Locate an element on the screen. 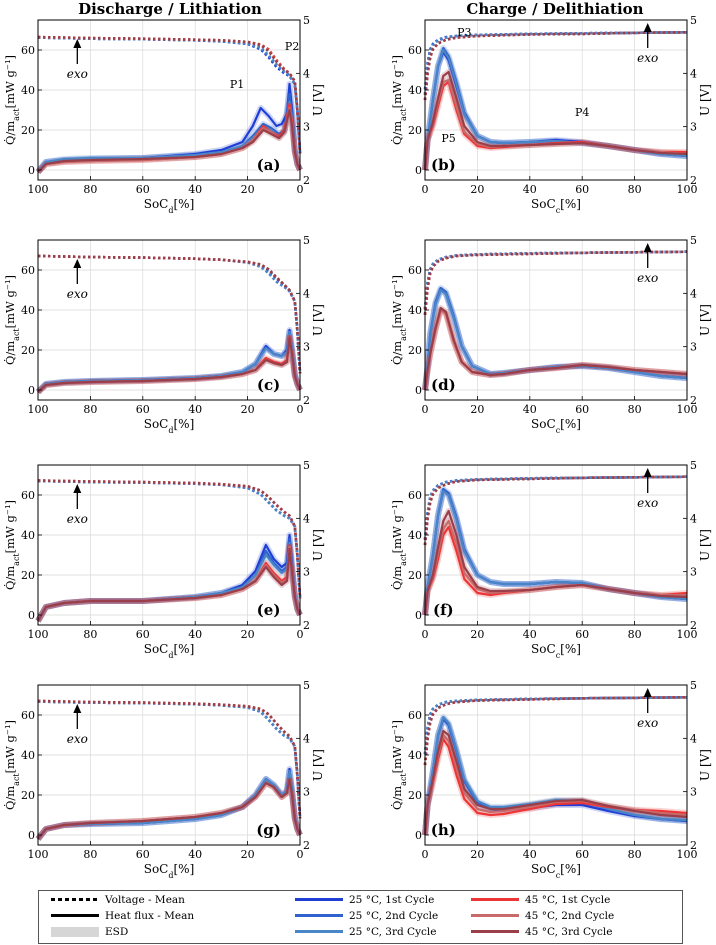 The width and height of the screenshot is (716, 945). panel-label: (e) is located at coordinates (269, 610).